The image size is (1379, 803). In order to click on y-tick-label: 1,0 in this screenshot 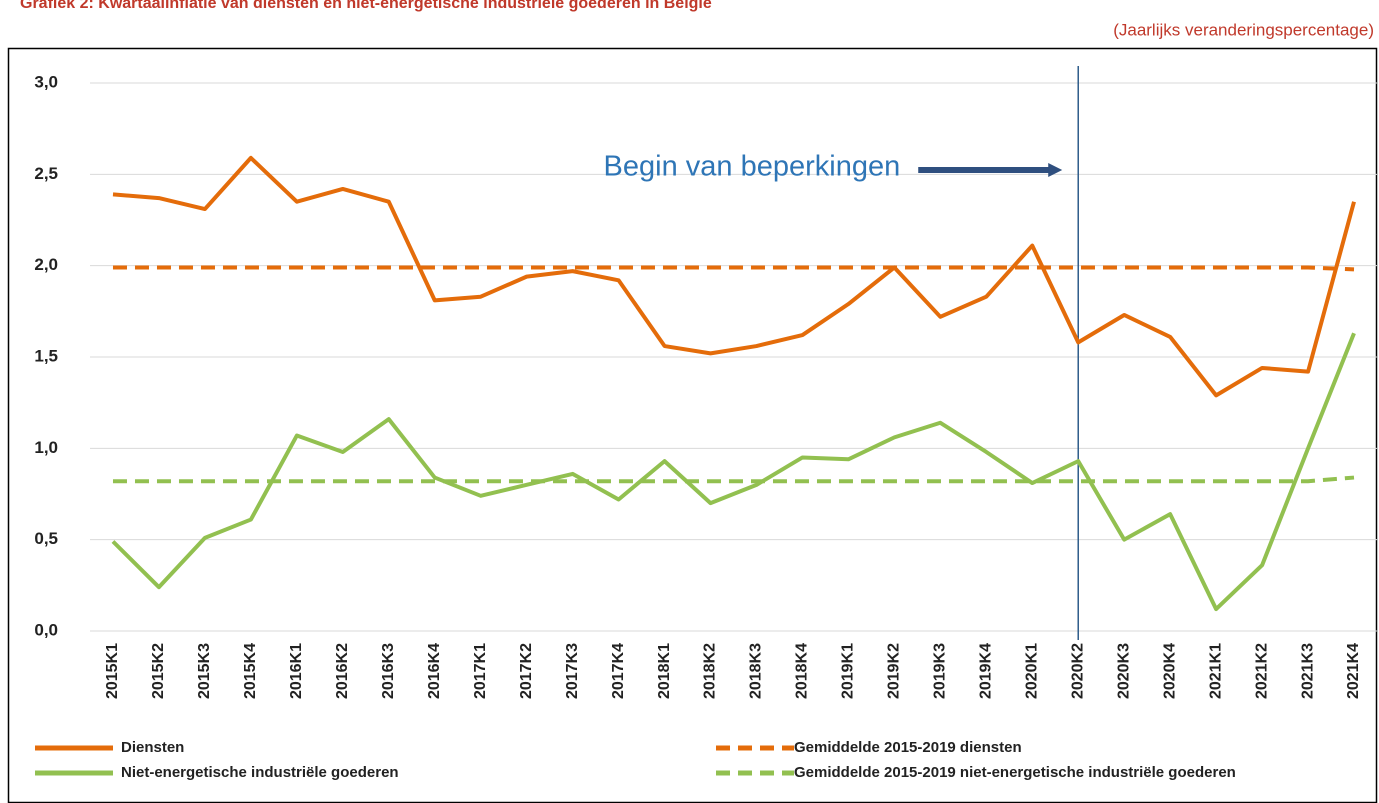, I will do `click(46, 447)`.